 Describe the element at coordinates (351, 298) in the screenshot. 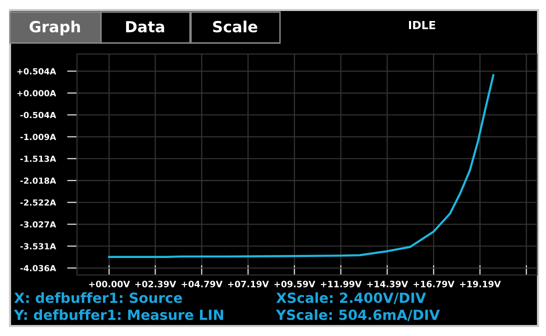

I see `text: XScale: 2.400V/DIV` at that location.